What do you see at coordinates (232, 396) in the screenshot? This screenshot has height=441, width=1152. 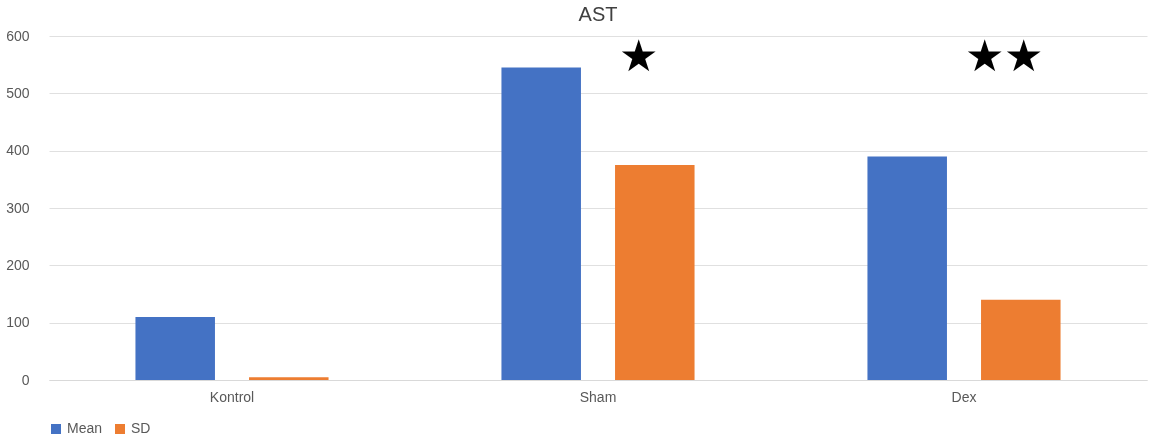 I see `x-tick-label: Kontrol` at bounding box center [232, 396].